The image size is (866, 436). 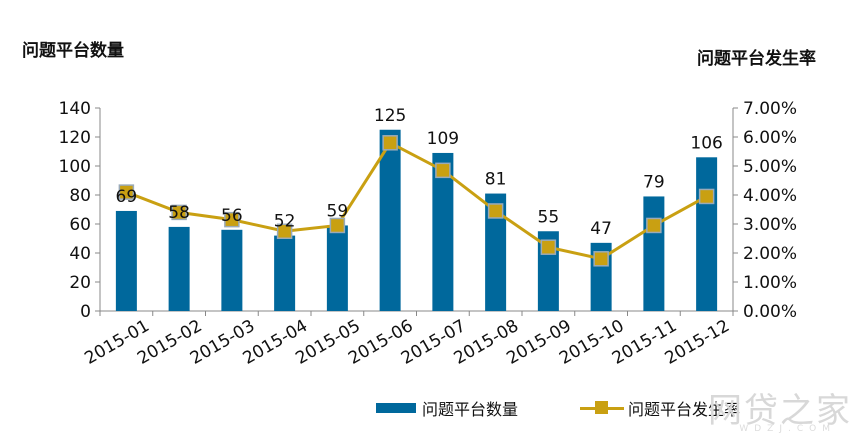 What do you see at coordinates (75, 138) in the screenshot?
I see `left-tick-label: 120` at bounding box center [75, 138].